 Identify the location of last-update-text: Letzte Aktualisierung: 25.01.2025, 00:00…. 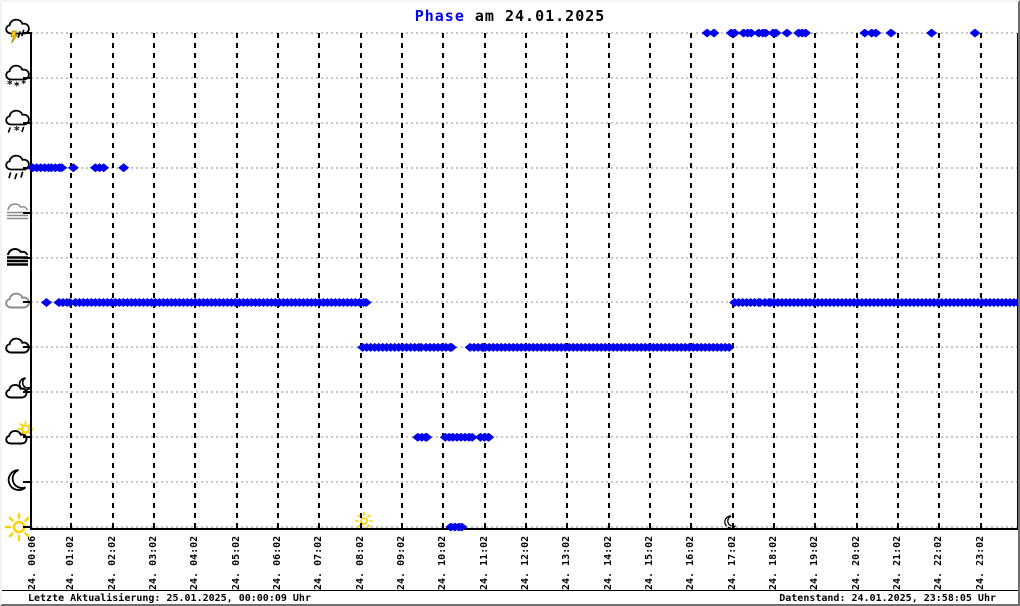
(169, 598).